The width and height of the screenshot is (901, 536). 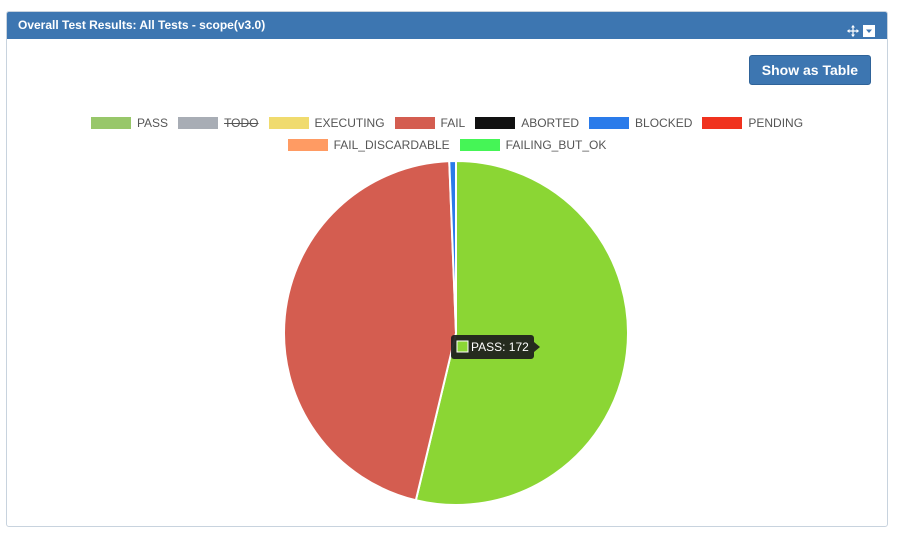 What do you see at coordinates (550, 123) in the screenshot?
I see `legend-label: ABORTED` at bounding box center [550, 123].